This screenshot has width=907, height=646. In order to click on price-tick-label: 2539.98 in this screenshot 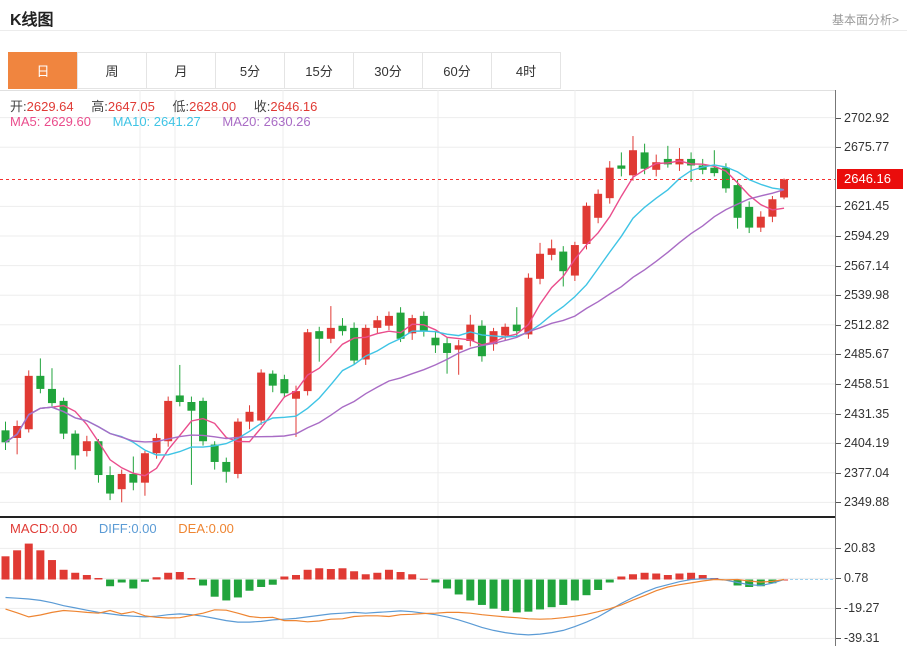, I will do `click(862, 295)`.